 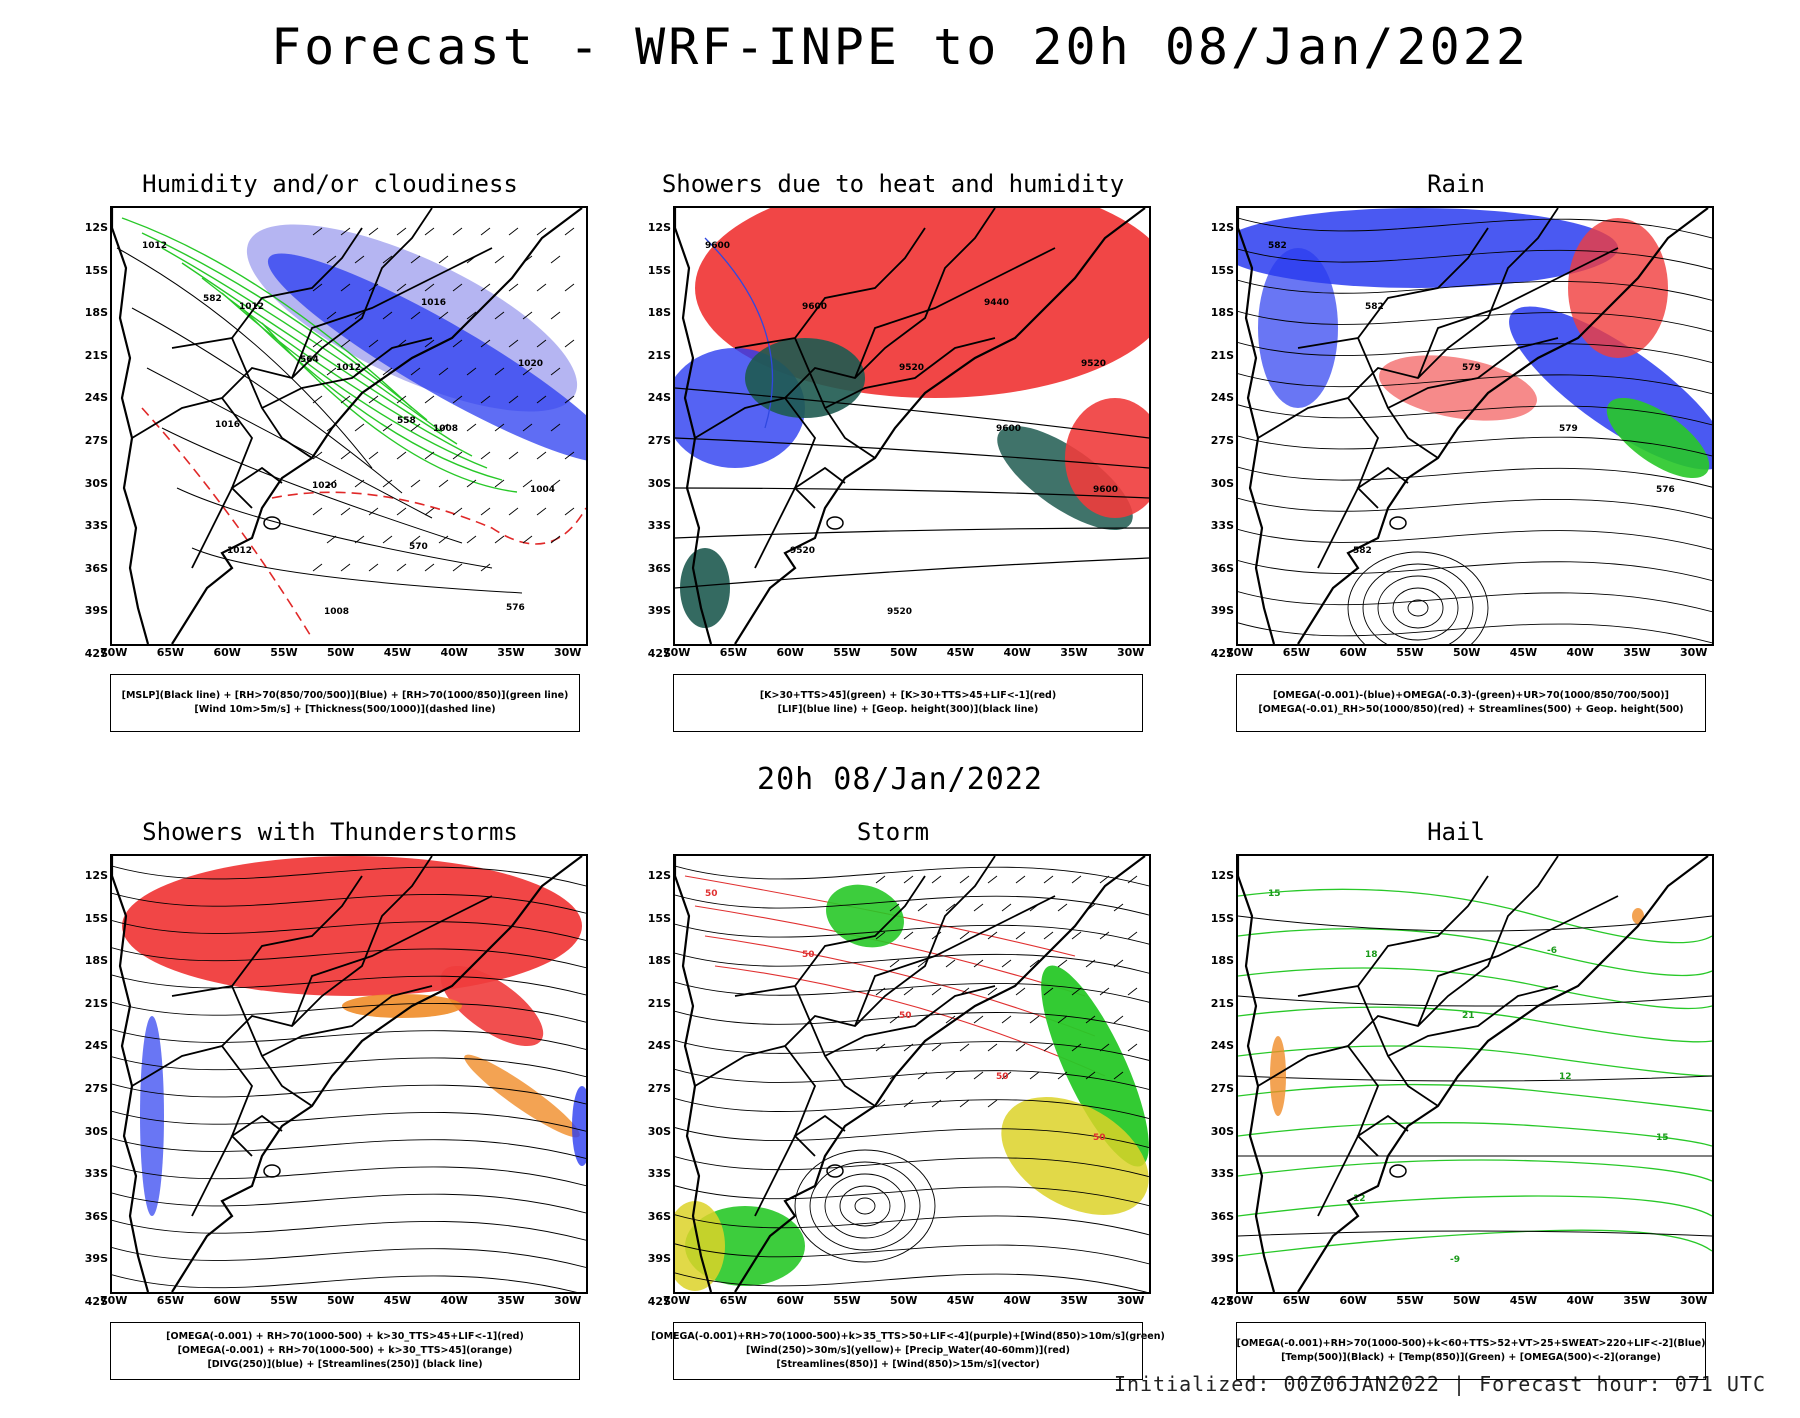 I want to click on contour-label: 1012, so click(x=239, y=551).